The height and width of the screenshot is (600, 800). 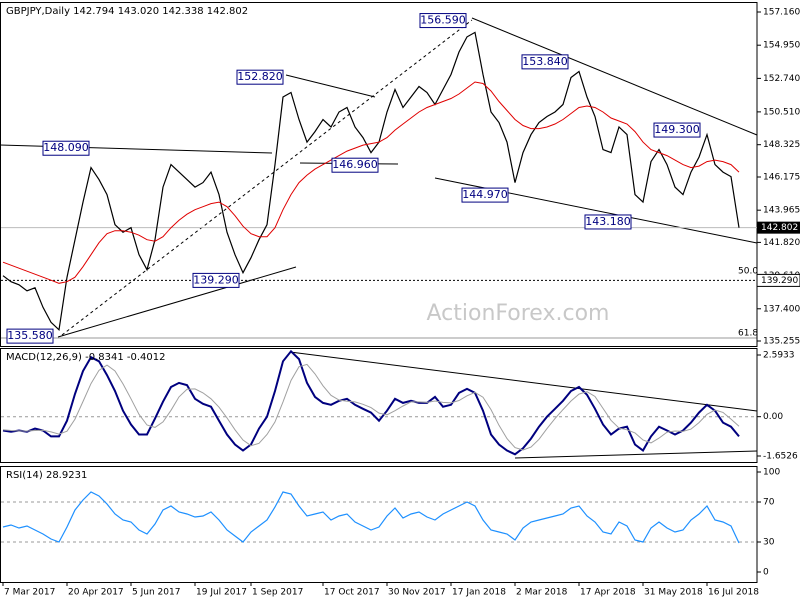 What do you see at coordinates (766, 573) in the screenshot?
I see `y-tick-label: 0` at bounding box center [766, 573].